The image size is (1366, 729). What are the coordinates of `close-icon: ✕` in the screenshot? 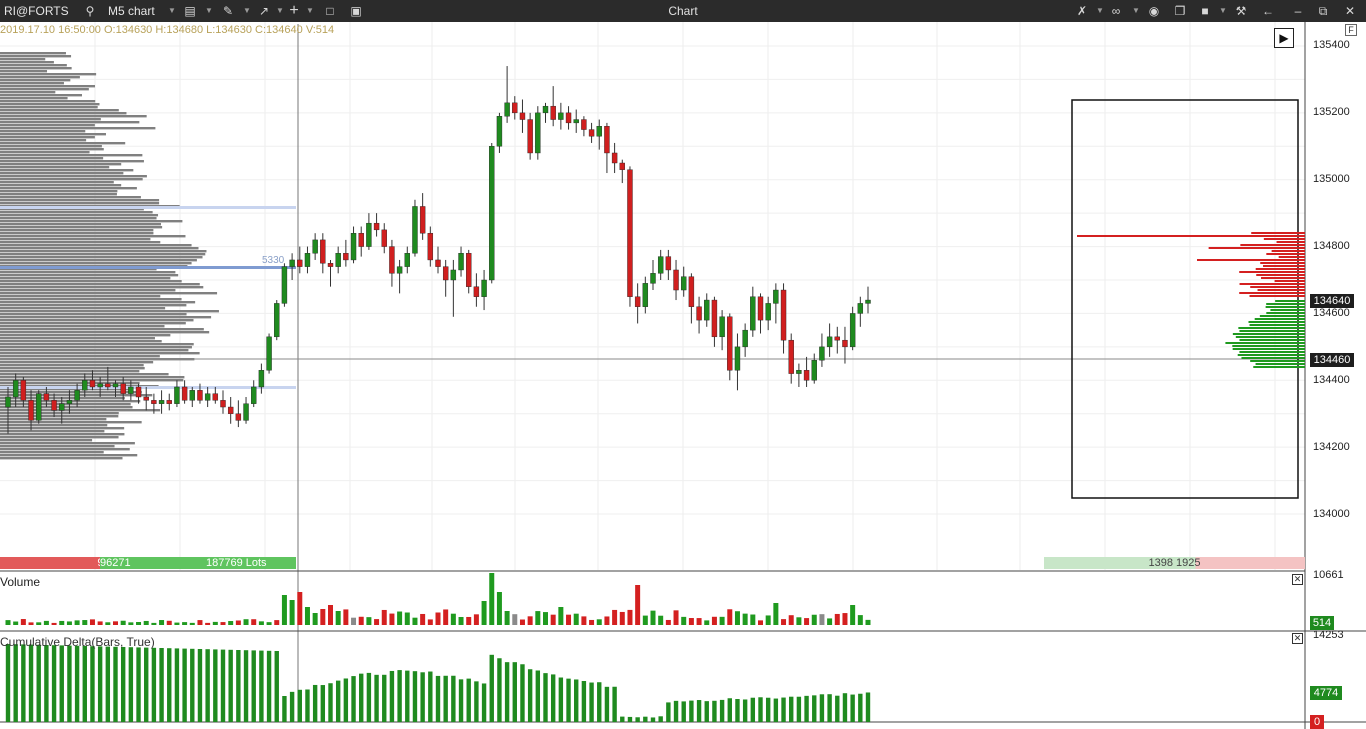 It's located at (1350, 11).